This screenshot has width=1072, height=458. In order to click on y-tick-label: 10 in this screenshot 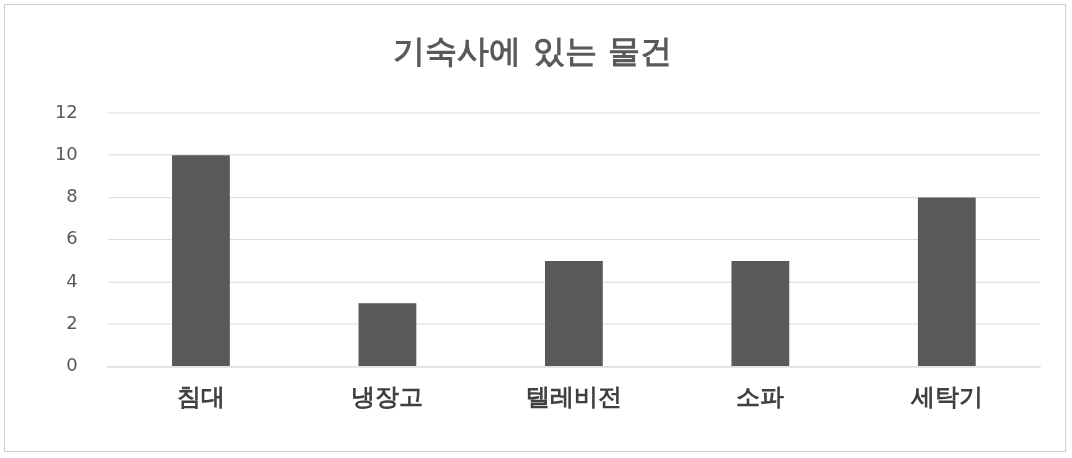, I will do `click(66, 153)`.